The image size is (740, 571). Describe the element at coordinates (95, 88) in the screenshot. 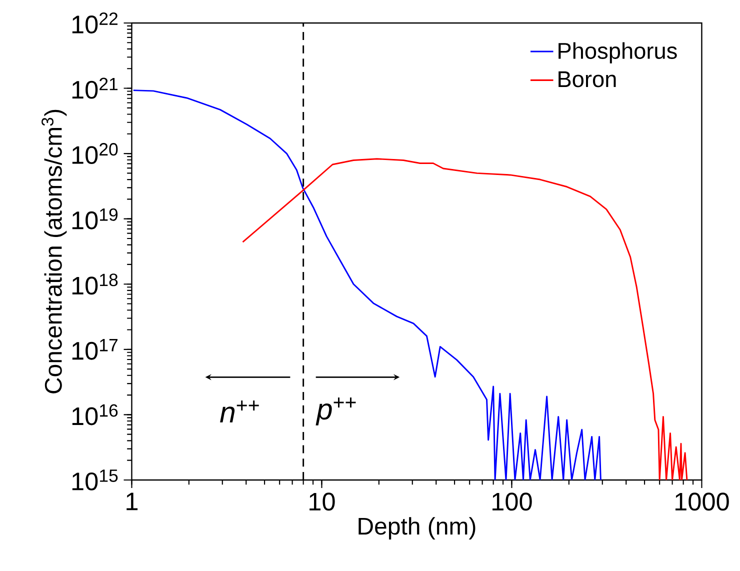

I see `y-tick-label: 10$^{21}$` at that location.